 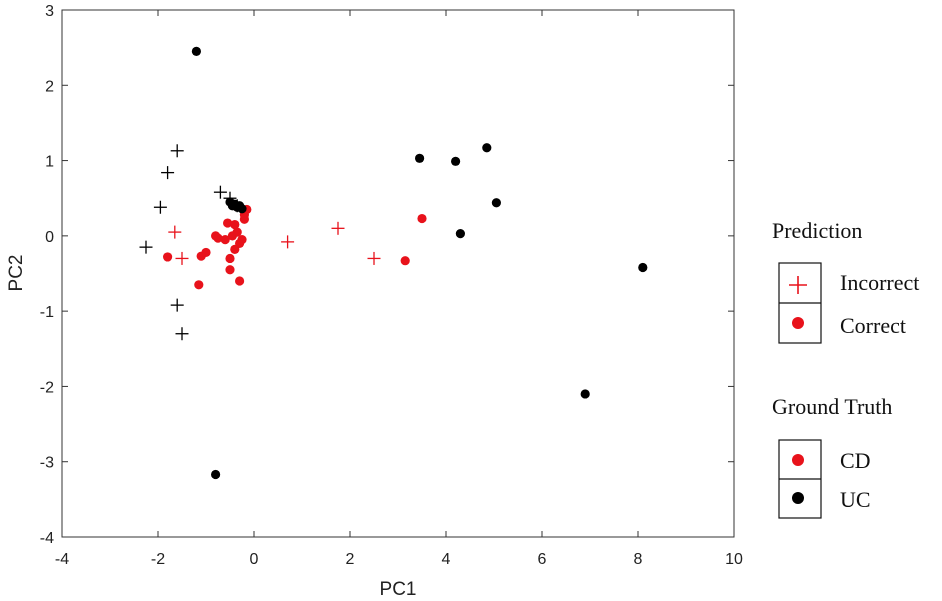 I want to click on legend-uc-dot-icon, so click(x=798, y=498).